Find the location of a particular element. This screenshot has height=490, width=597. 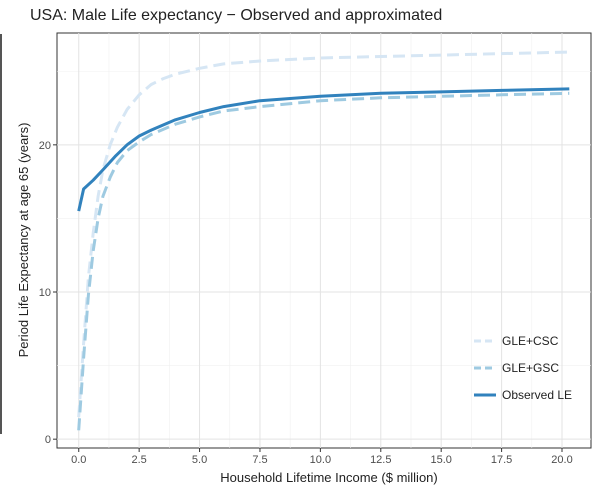

x-tick-label: 17.5 is located at coordinates (501, 460).